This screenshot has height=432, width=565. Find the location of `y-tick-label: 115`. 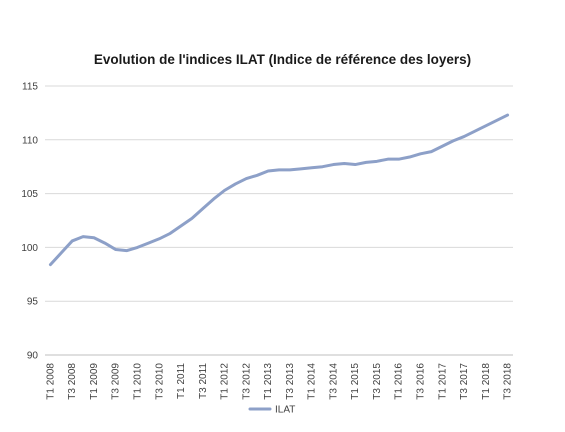

y-tick-label: 115 is located at coordinates (30, 87).